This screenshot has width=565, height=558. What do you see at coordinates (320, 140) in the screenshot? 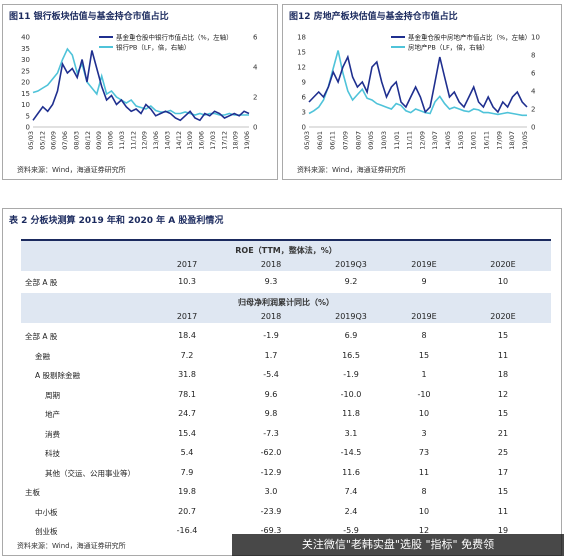
I see `fig12-x-tick: 06/01` at bounding box center [320, 140].